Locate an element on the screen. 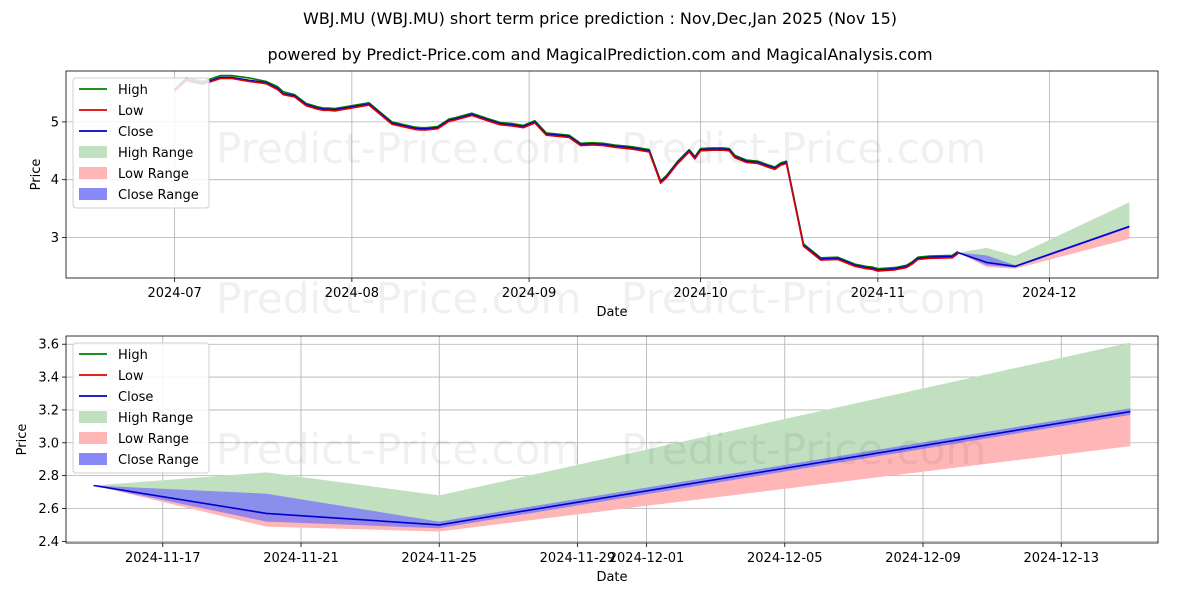 Image resolution: width=1200 pixels, height=600 pixels. x-tick-label: 2024-09 is located at coordinates (529, 293).